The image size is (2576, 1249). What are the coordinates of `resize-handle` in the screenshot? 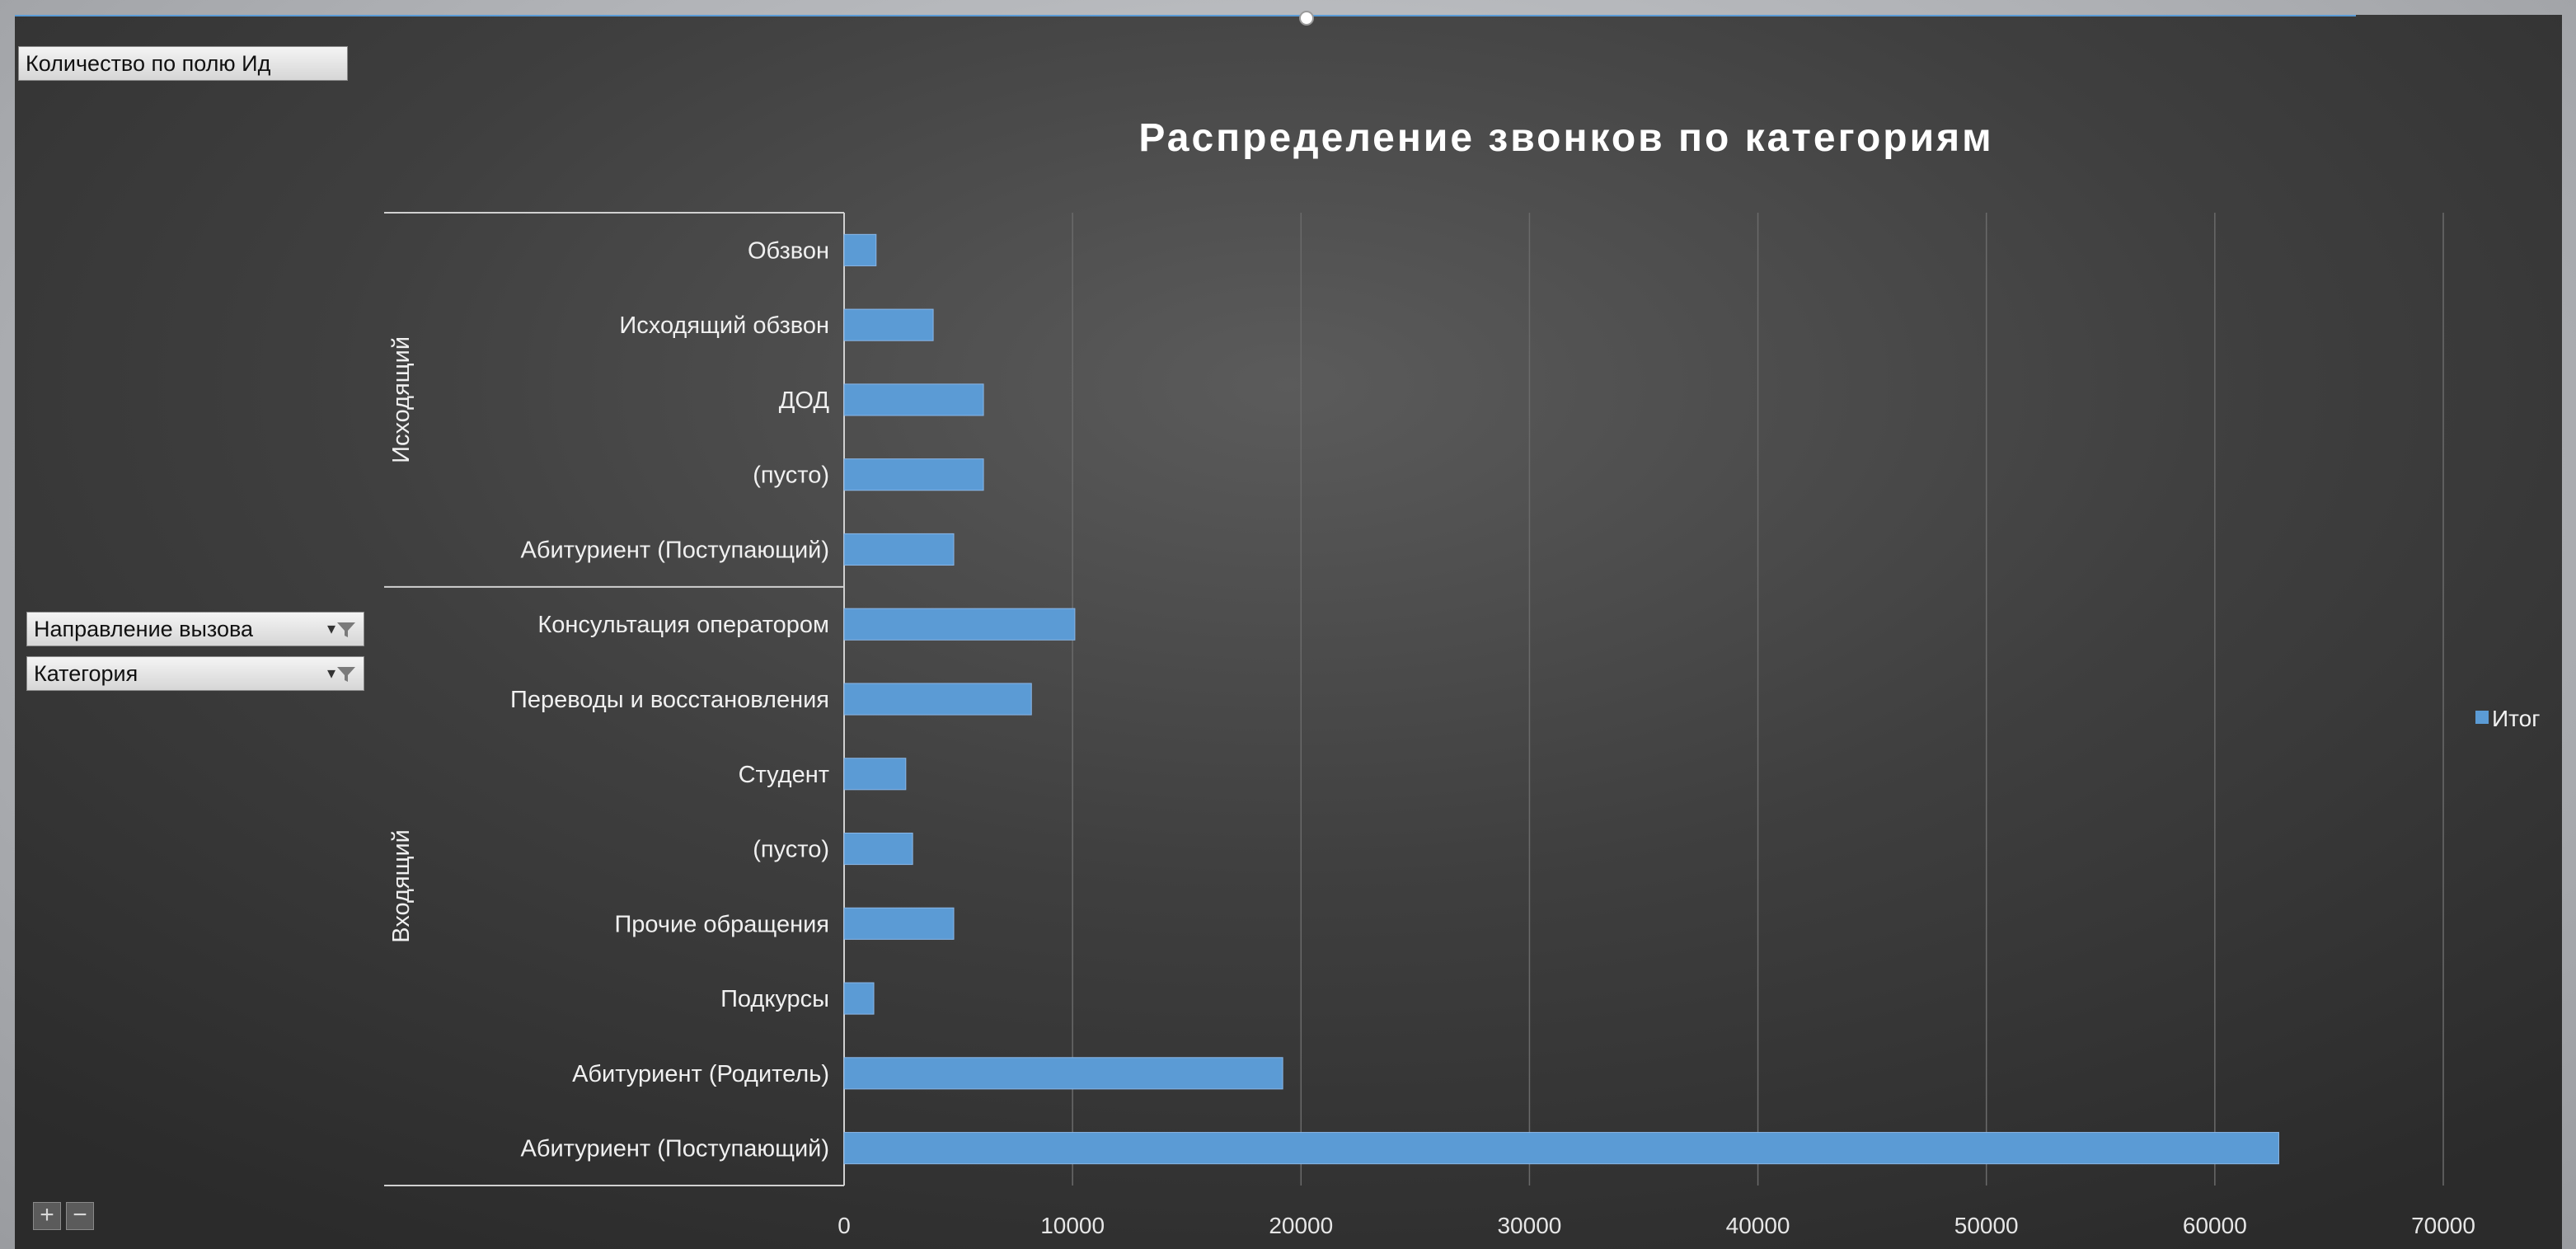 It's located at (1307, 19).